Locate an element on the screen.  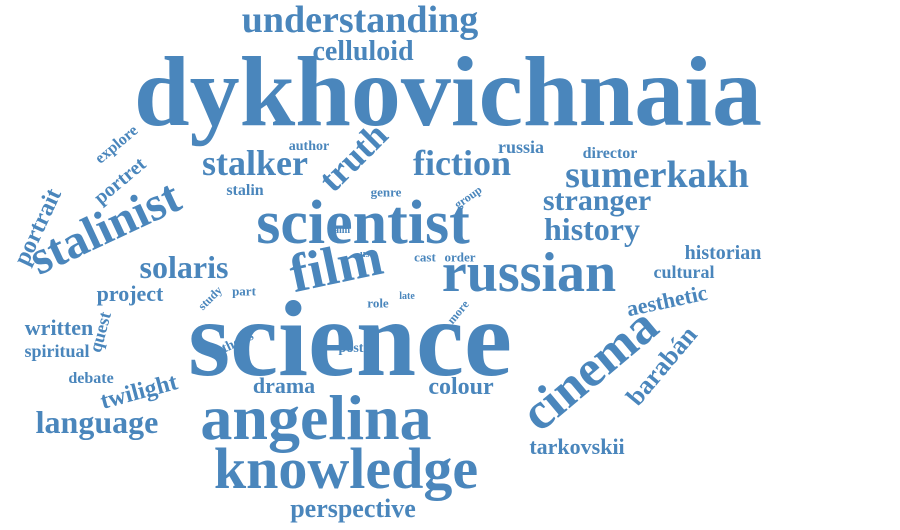
word-debate: debate is located at coordinates (91, 378).